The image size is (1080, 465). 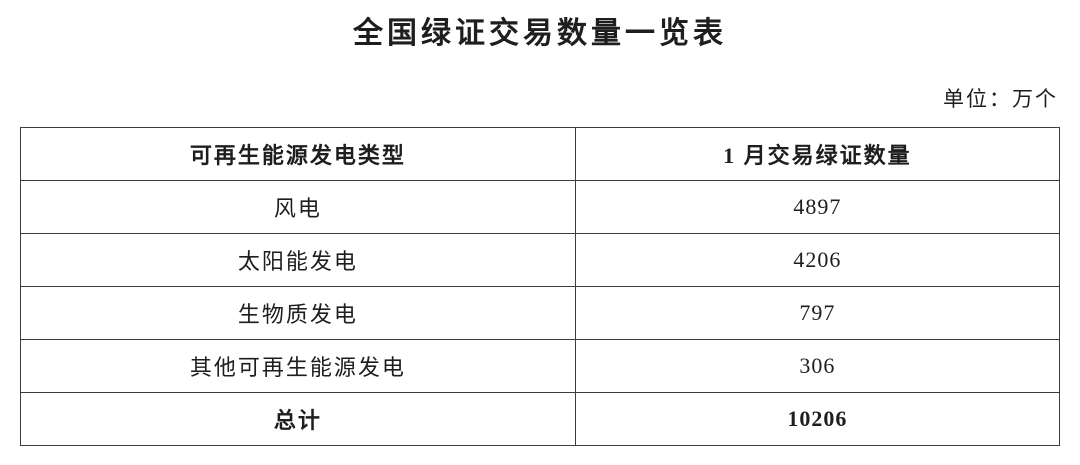 I want to click on table-row-wind: 风电 4897, so click(x=540, y=207).